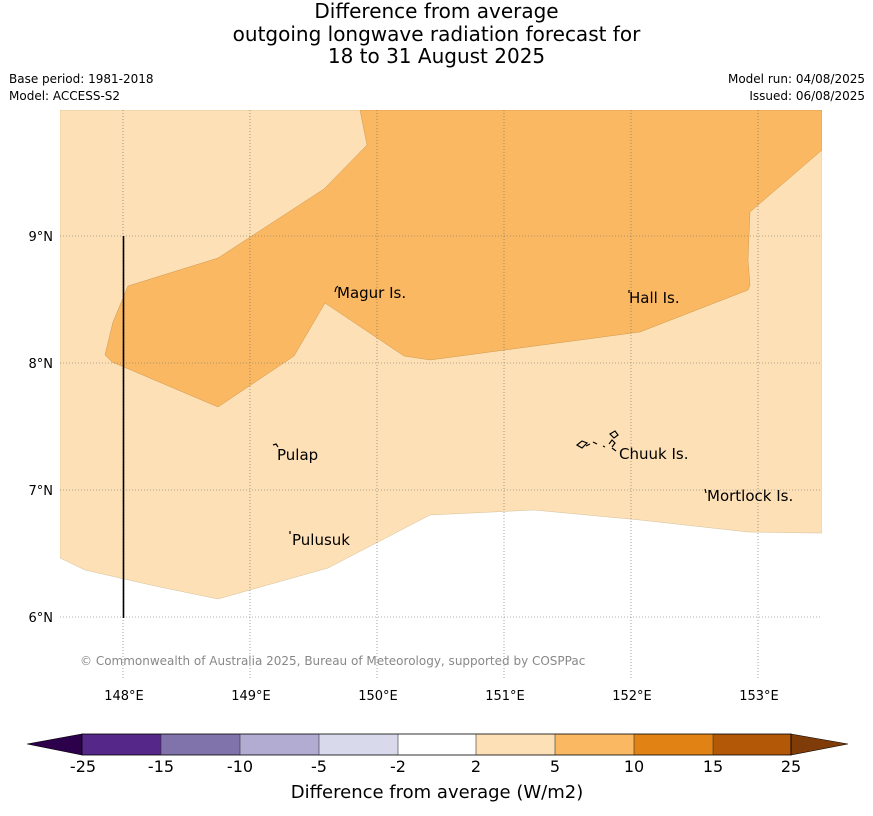  I want to click on colorbar-tick: 10, so click(634, 766).